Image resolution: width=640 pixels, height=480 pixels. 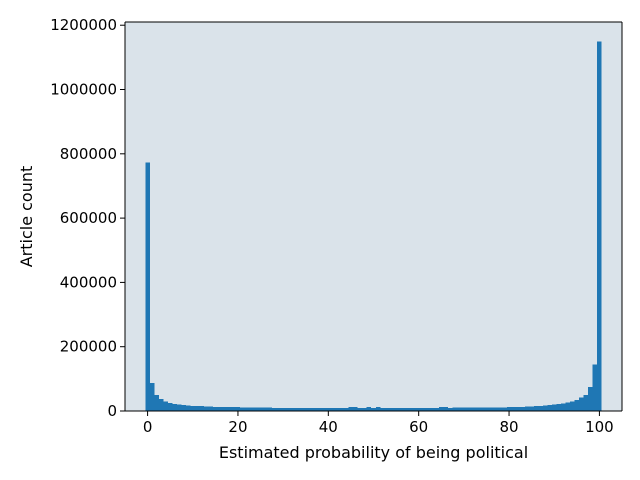 I want to click on y-tick-label: 600000, so click(x=88, y=218).